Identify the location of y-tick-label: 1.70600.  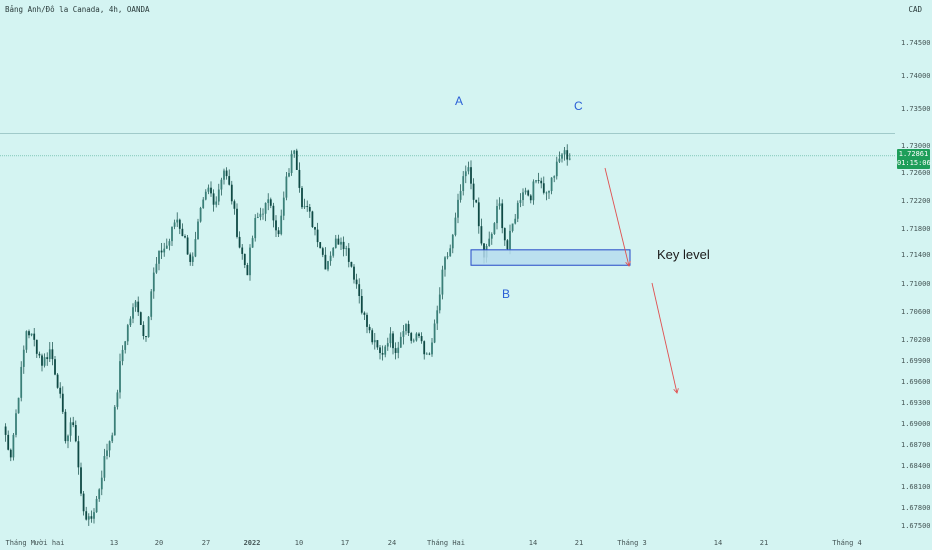
(916, 312).